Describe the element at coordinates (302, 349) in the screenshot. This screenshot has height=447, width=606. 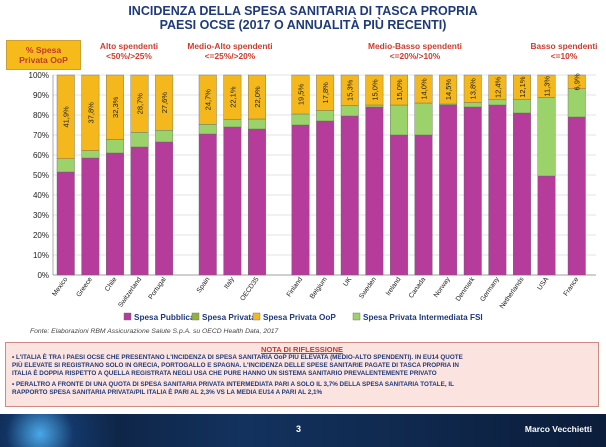
I see `note-title: NOTA DI RIFLESSIONE` at that location.